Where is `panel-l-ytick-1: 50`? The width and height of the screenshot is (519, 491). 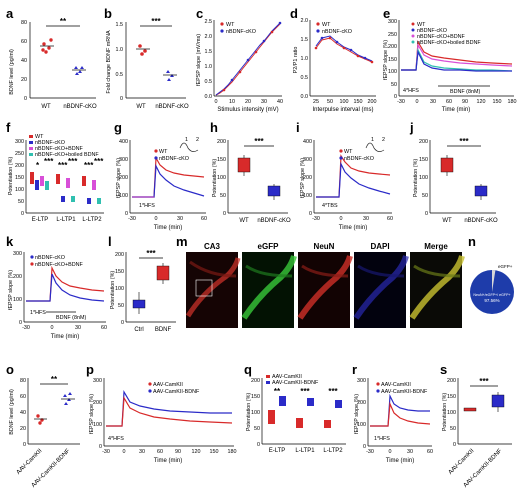 panel-l-ytick-1: 50 is located at coordinates (121, 306).